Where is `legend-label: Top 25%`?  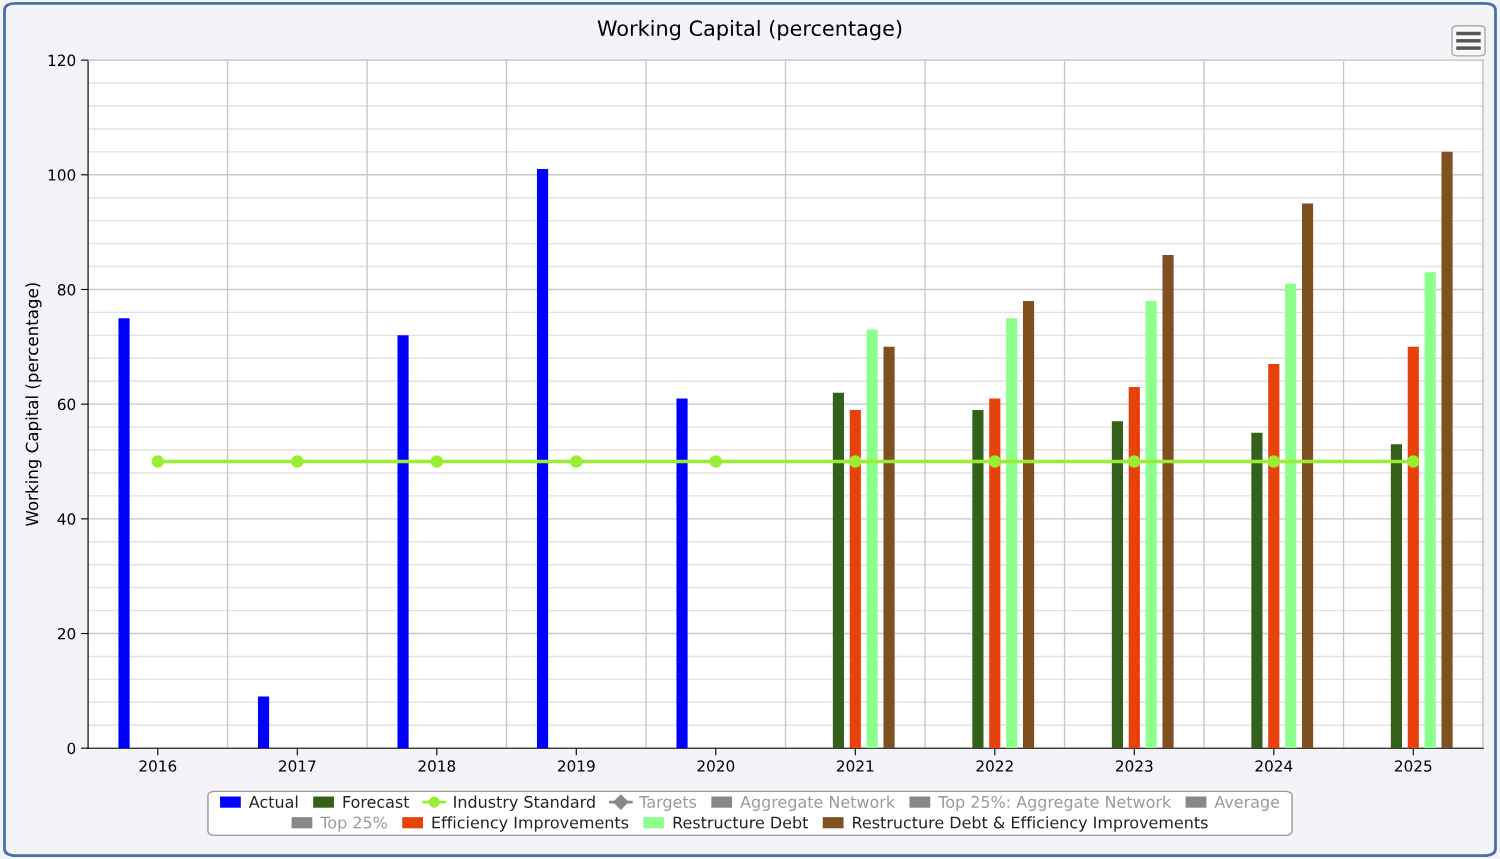 legend-label: Top 25% is located at coordinates (353, 824).